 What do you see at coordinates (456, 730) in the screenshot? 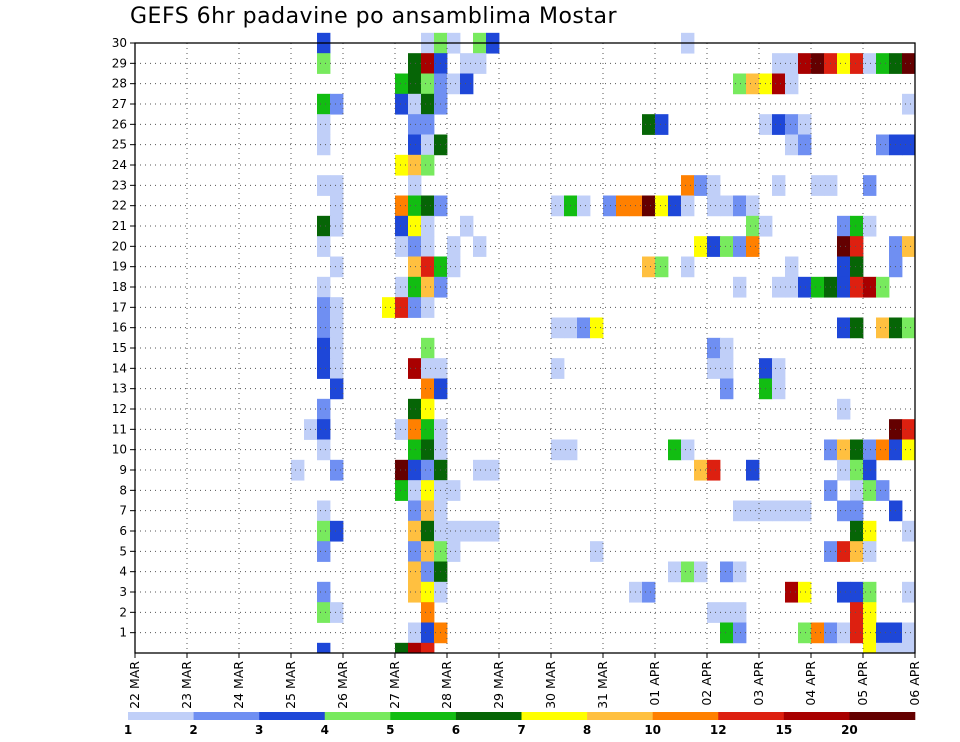
I see `colorbar-label: 6` at bounding box center [456, 730].